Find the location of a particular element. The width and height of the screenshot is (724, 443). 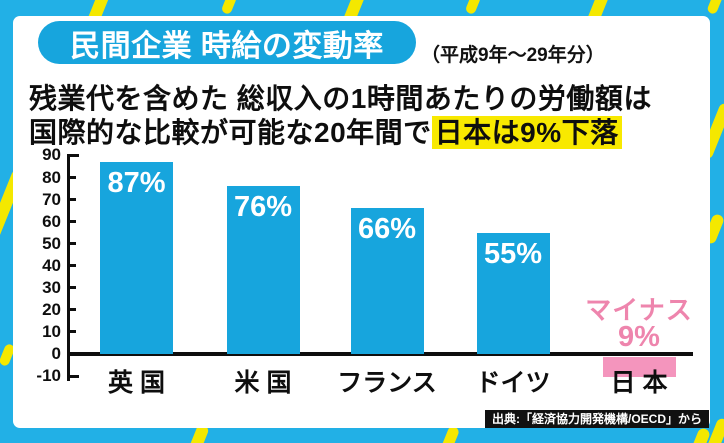

category-label: 日 本 is located at coordinates (639, 383).